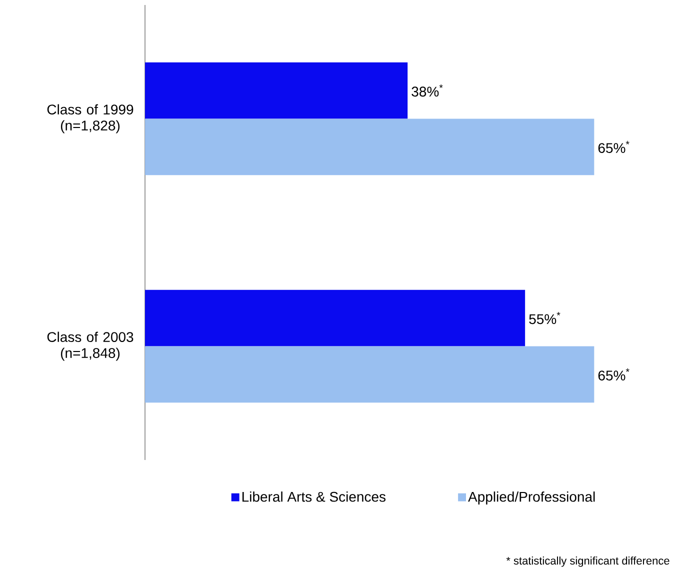 The height and width of the screenshot is (575, 675). I want to click on y-tick-label: Class of 2003 (n=1,848), so click(90, 346).